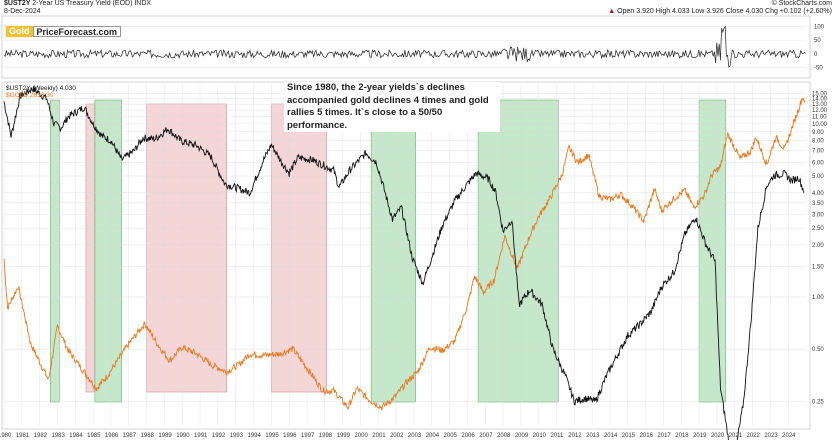 The height and width of the screenshot is (440, 840). Describe the element at coordinates (30, 95) in the screenshot. I see `legend-gold: $GOLD 2633.30` at that location.